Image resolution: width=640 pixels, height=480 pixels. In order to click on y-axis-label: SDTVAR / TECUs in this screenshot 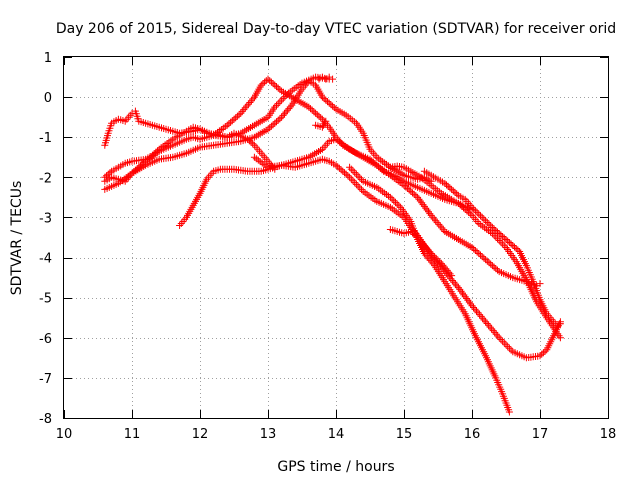, I will do `click(17, 238)`.